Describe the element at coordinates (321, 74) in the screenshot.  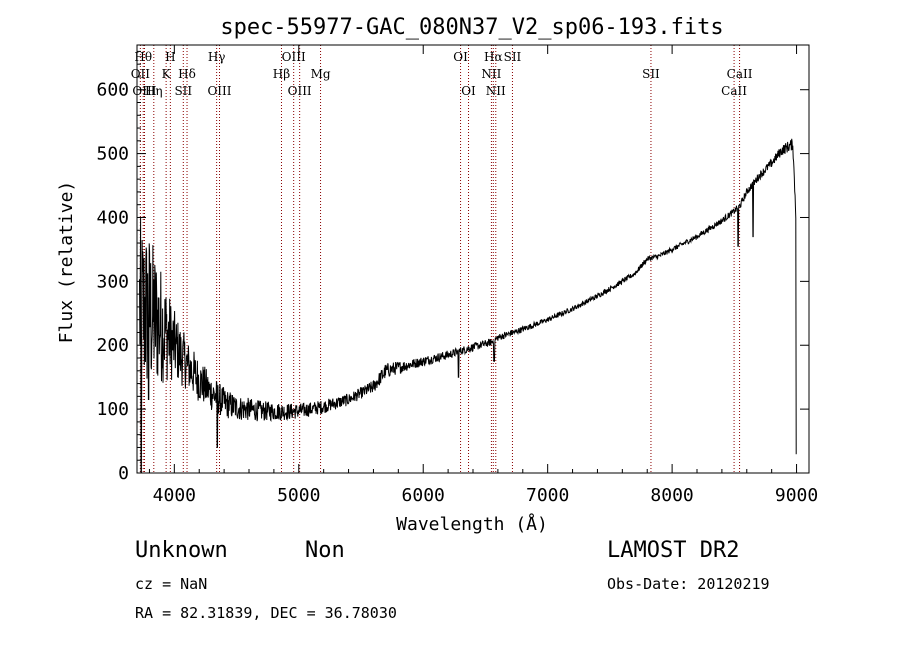
I see `spectral-line-label: Mg` at that location.